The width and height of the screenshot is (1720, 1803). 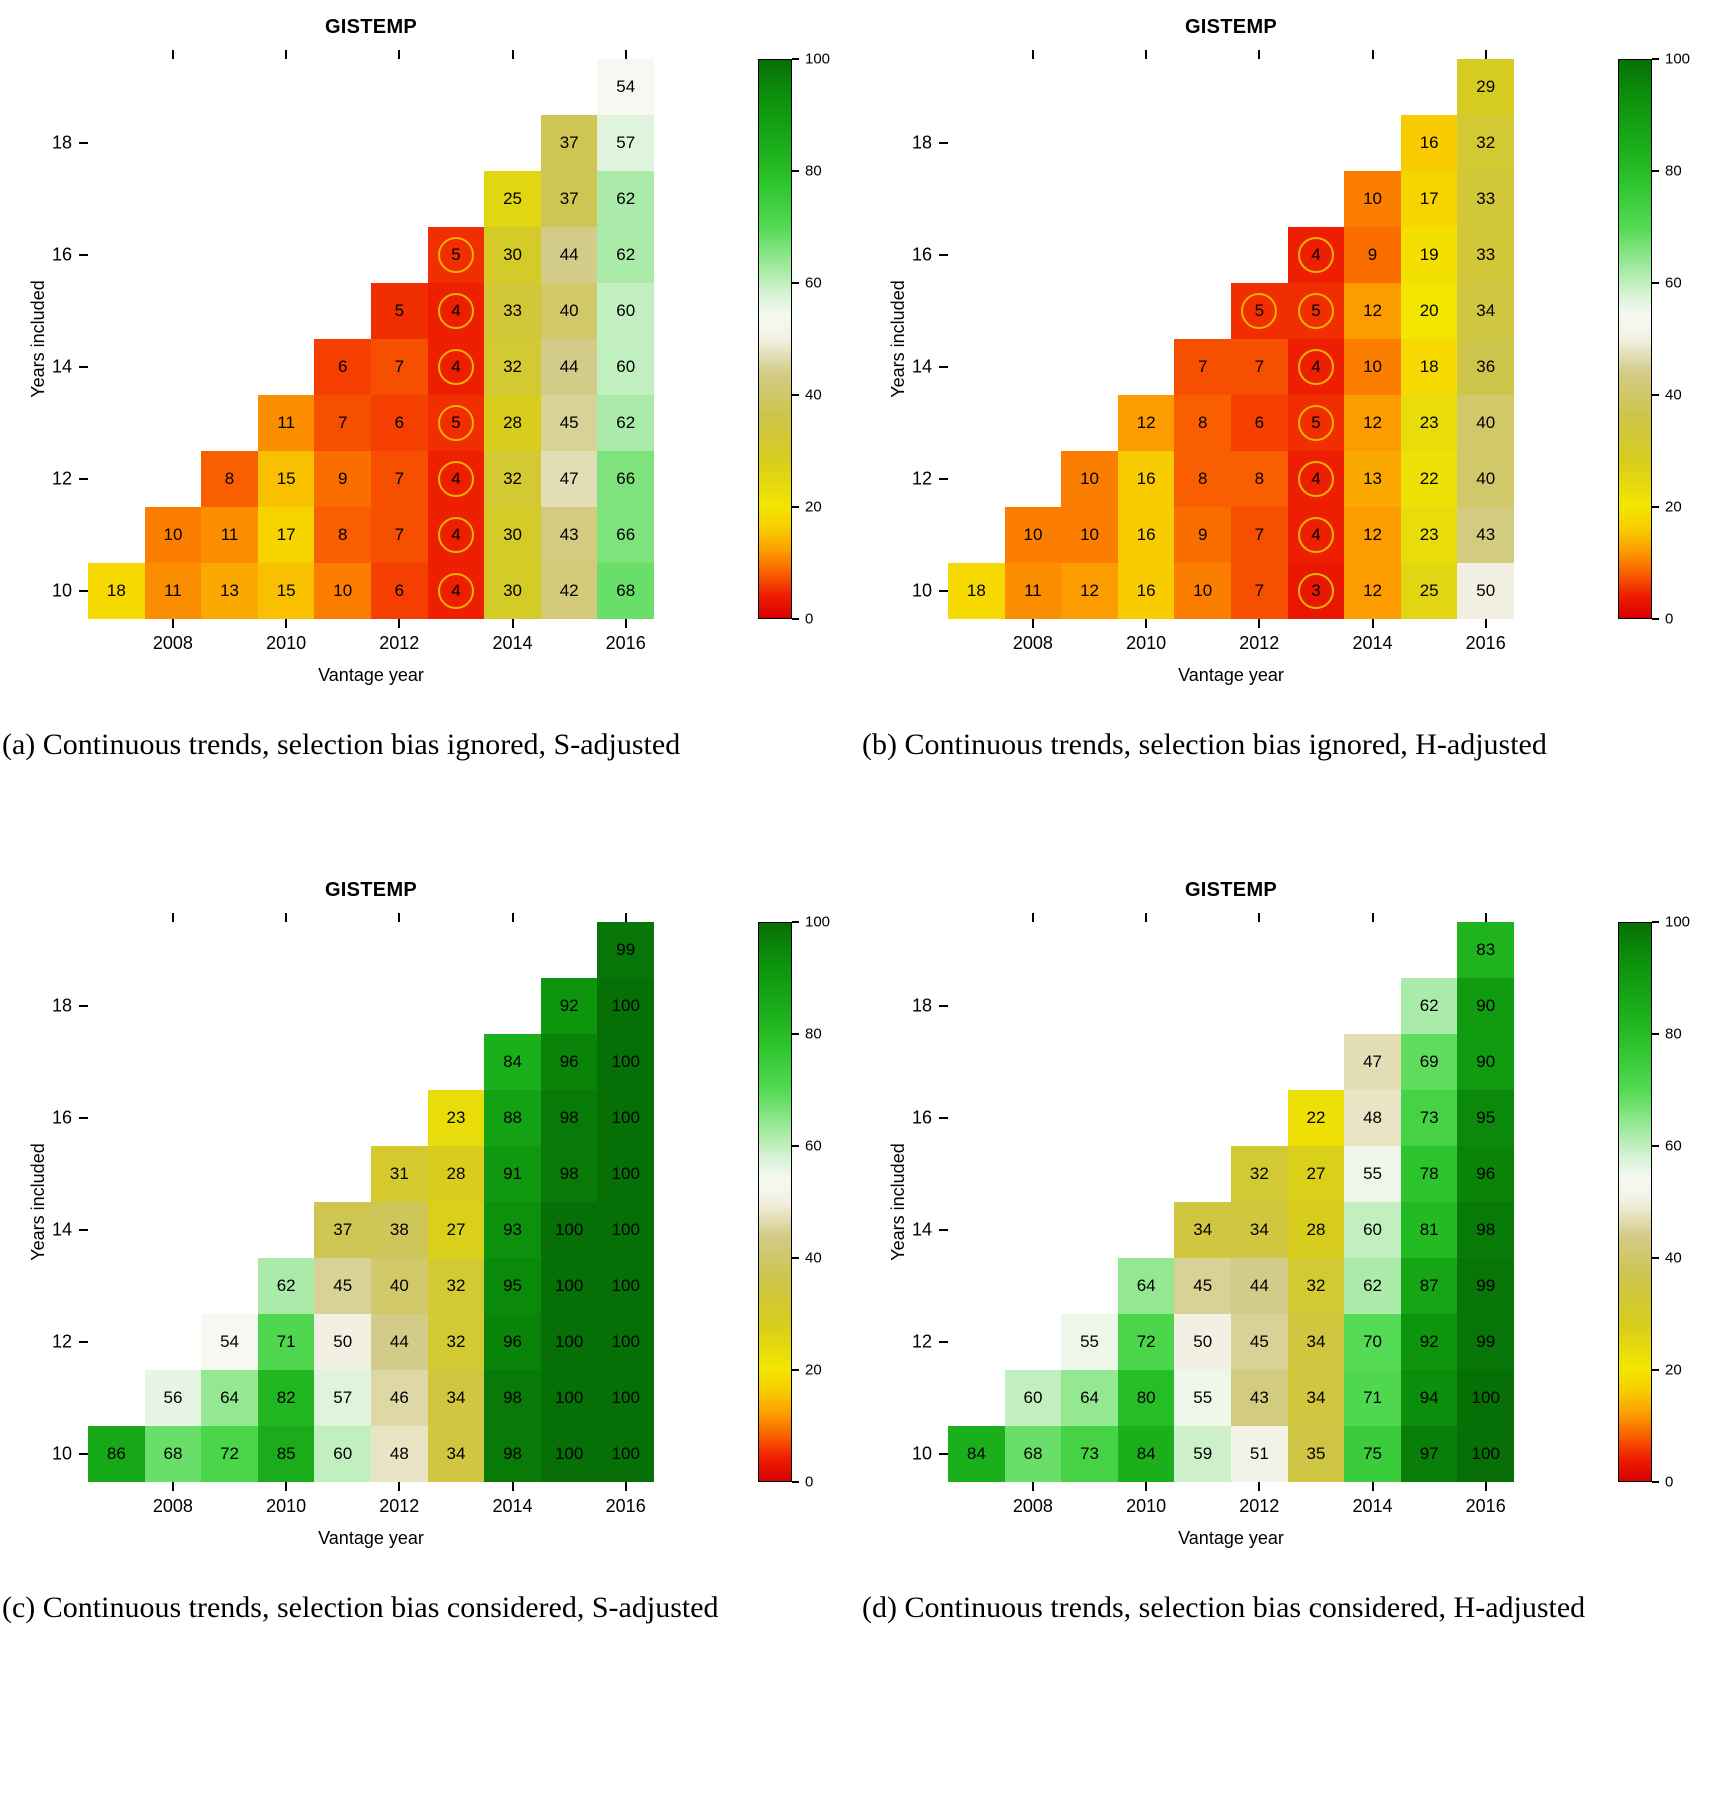 I want to click on x-tick-label: 2016, so click(x=1485, y=1505).